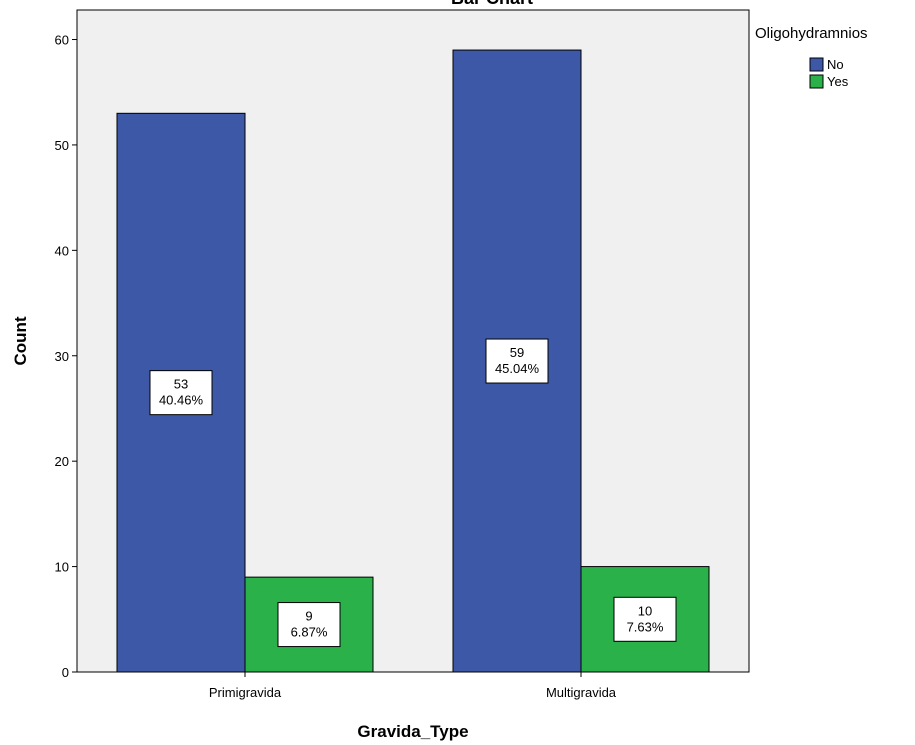  What do you see at coordinates (835, 64) in the screenshot?
I see `legend-label-no: No` at bounding box center [835, 64].